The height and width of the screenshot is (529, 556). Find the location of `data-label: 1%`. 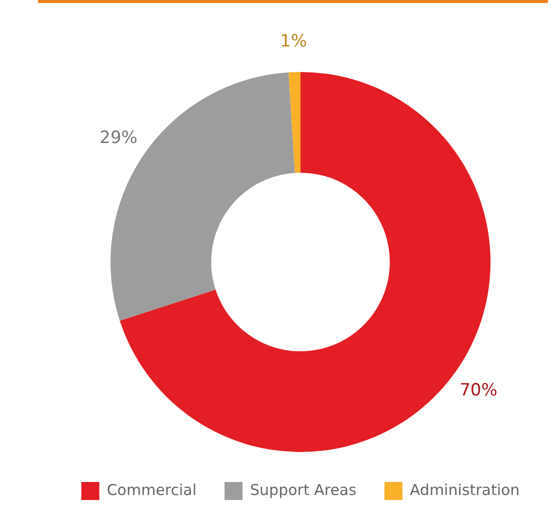

data-label: 1% is located at coordinates (294, 42).